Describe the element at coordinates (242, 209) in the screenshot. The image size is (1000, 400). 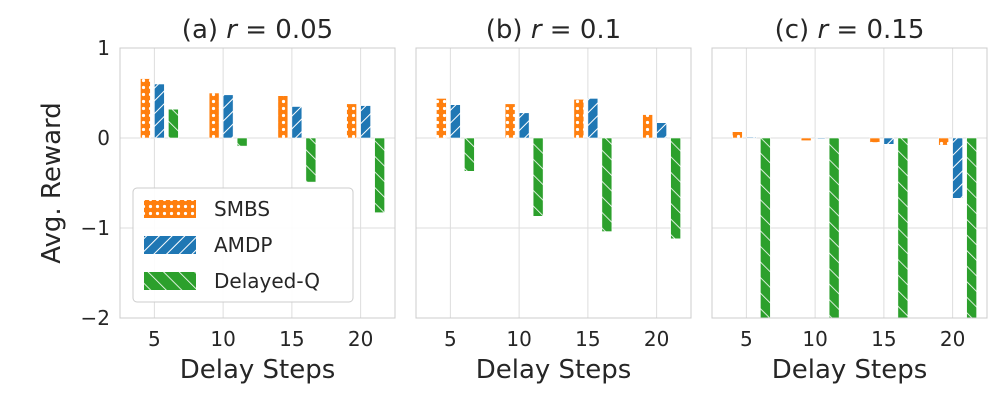
I see `legend-label: SMBS` at that location.